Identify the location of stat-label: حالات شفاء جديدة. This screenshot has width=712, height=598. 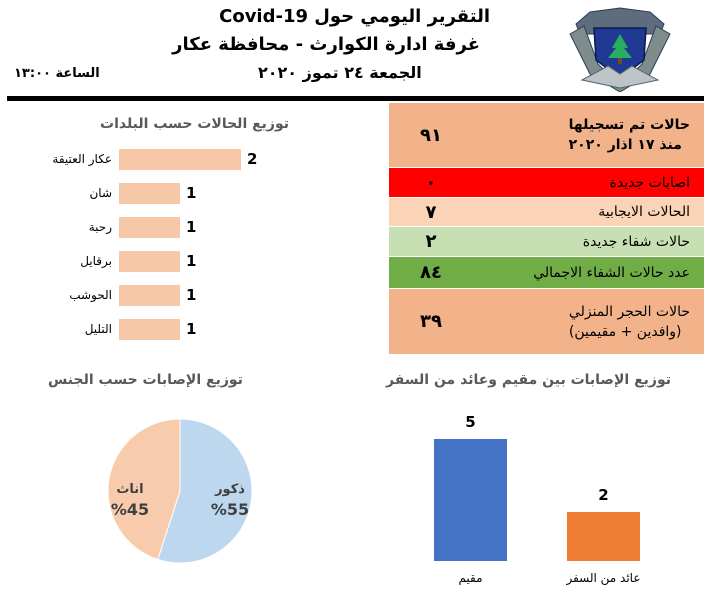
(636, 241).